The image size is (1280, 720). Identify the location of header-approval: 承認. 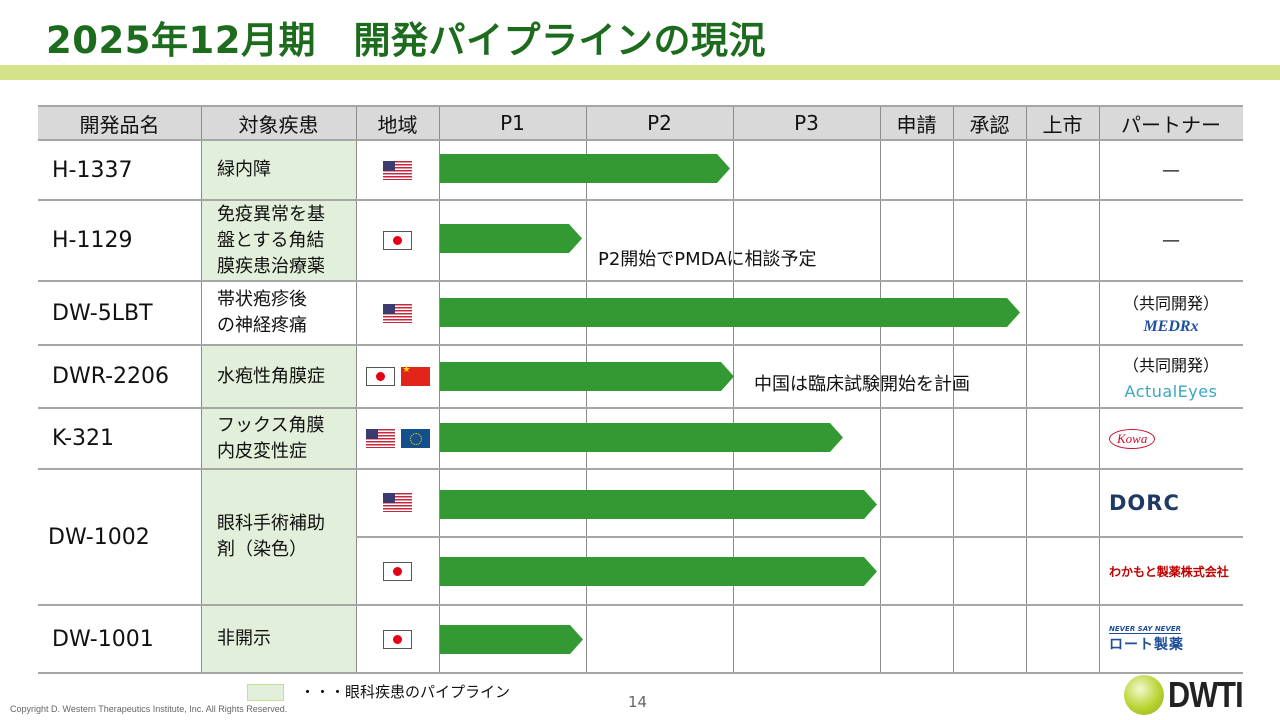
(989, 123).